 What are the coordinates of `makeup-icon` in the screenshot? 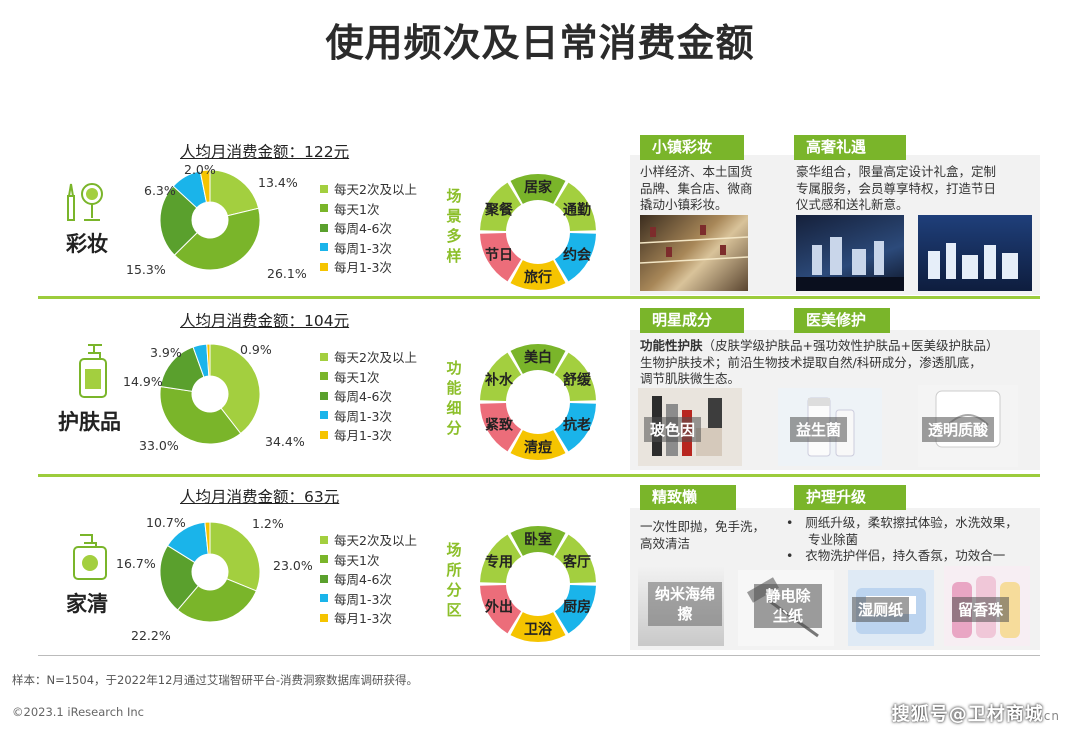 It's located at (87, 202).